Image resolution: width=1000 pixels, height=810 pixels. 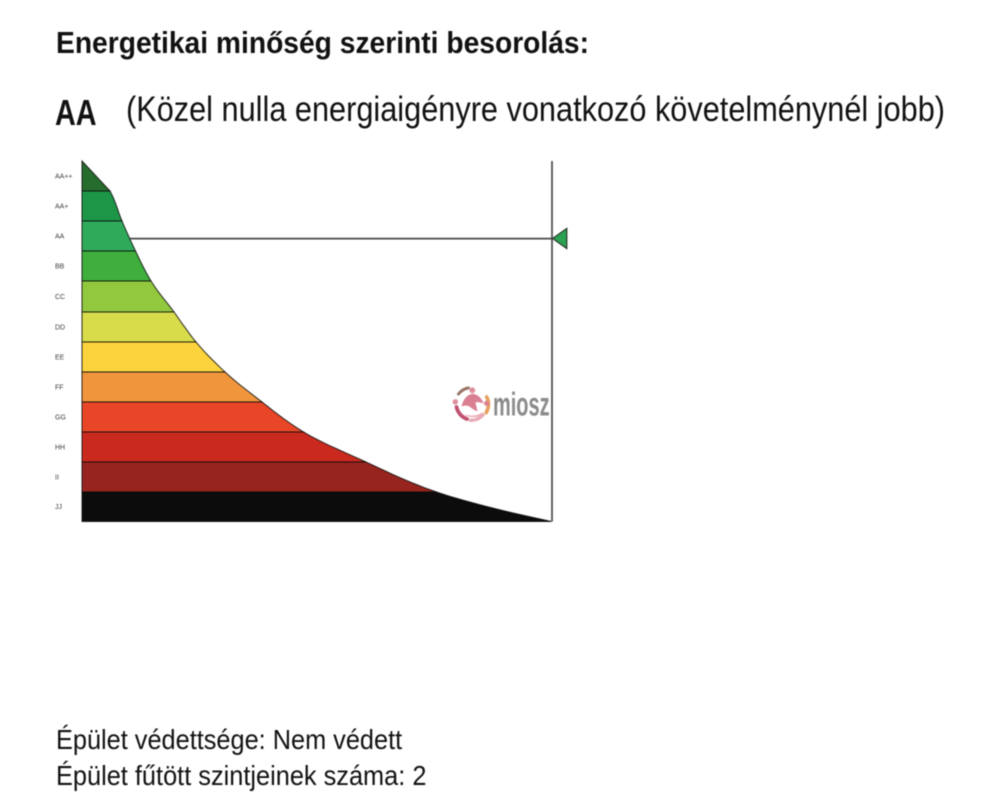 I want to click on svg-text: EE, so click(x=60, y=358).